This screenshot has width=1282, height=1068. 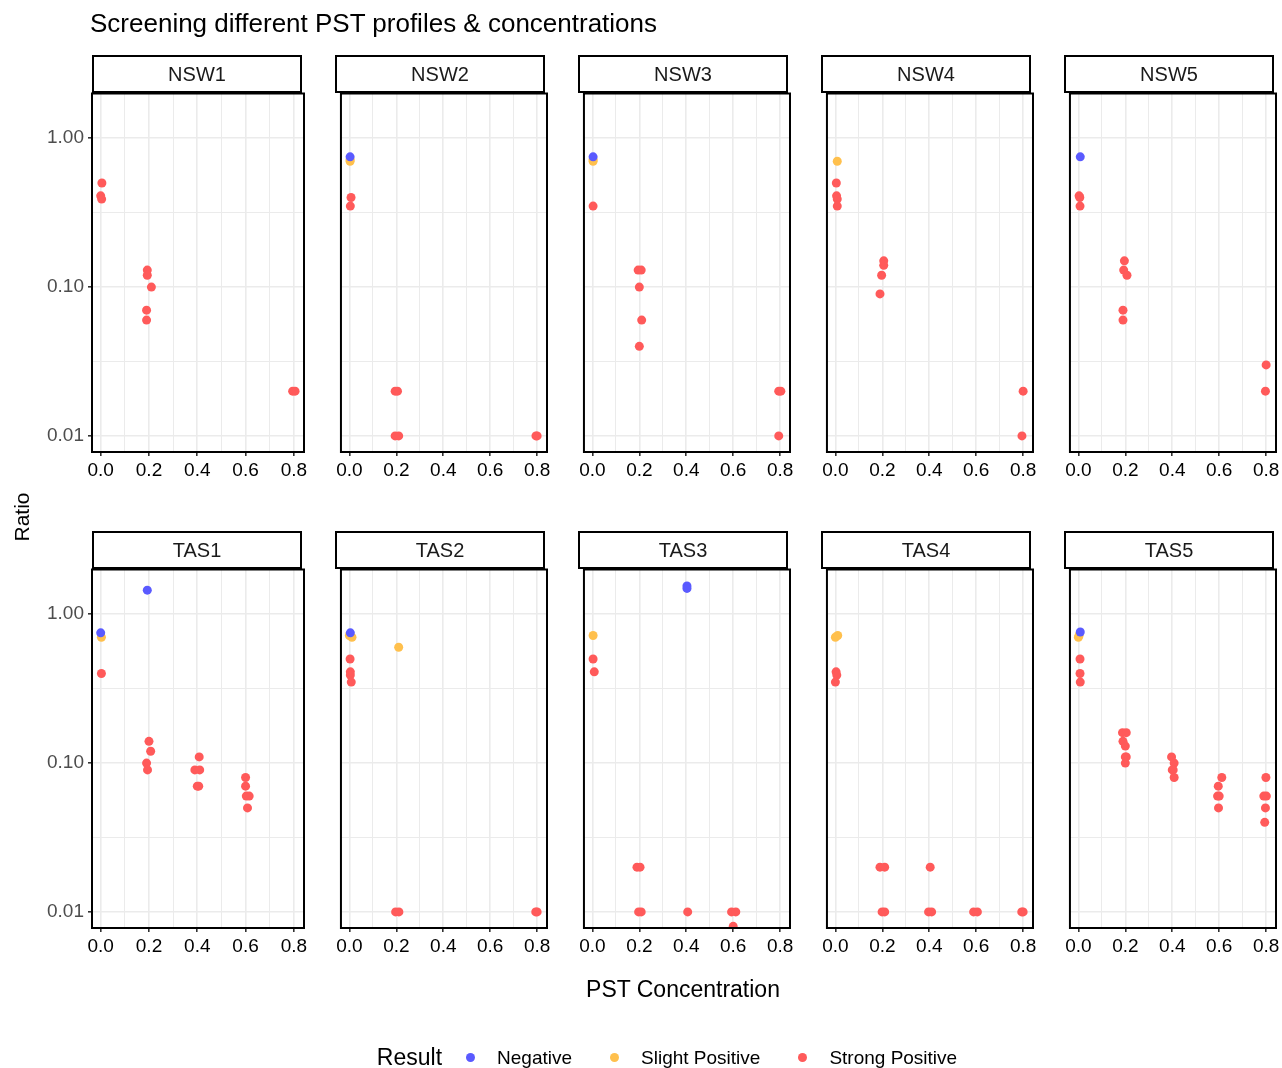 What do you see at coordinates (683, 550) in the screenshot?
I see `chart-title: TAS3` at bounding box center [683, 550].